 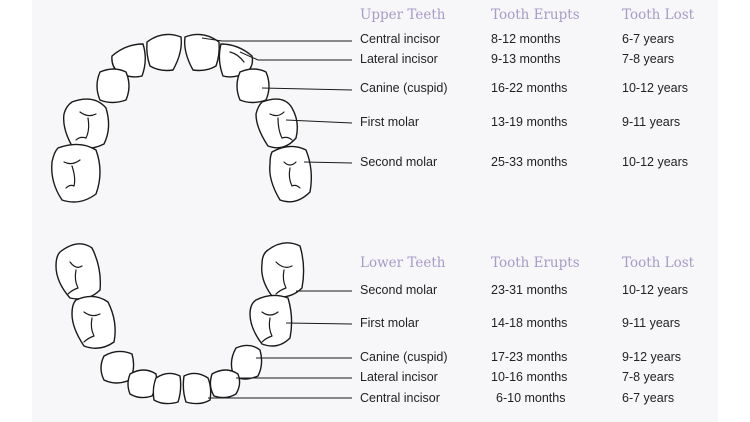 I want to click on upper-left-second-molar, so click(x=76, y=173).